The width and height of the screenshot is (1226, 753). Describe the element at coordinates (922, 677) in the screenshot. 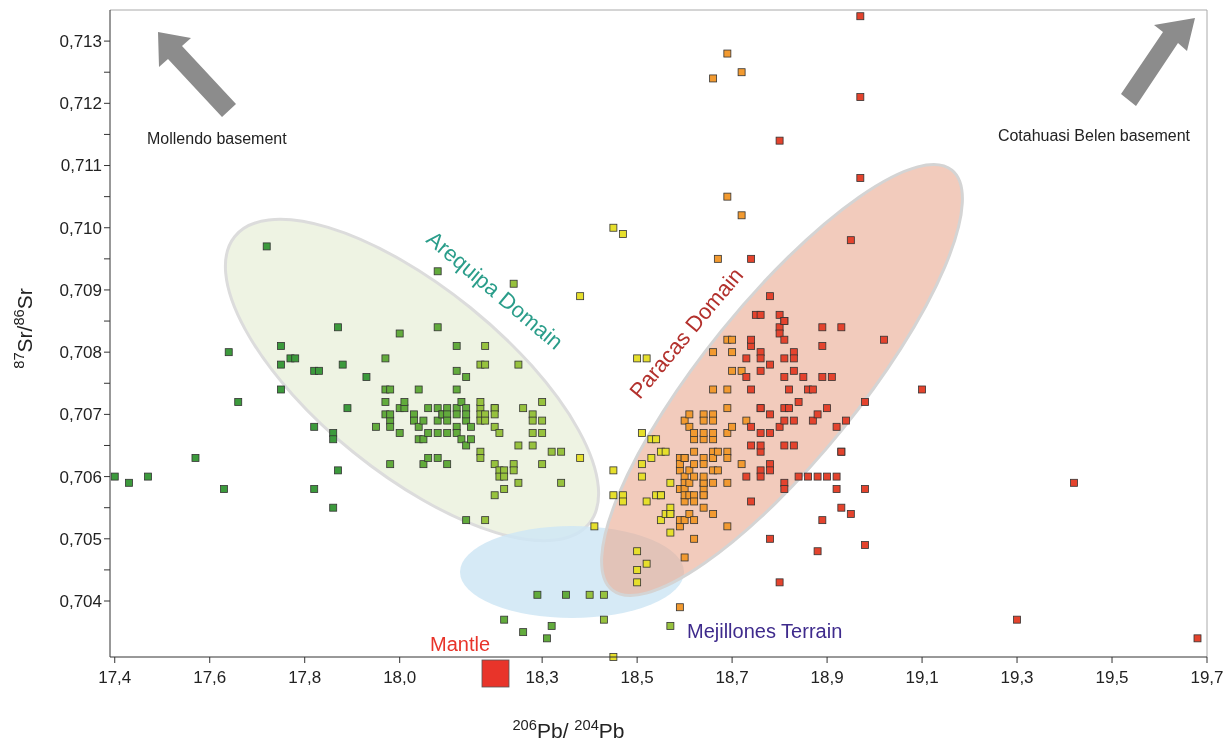

I see `x-tick-label: 19,1` at that location.